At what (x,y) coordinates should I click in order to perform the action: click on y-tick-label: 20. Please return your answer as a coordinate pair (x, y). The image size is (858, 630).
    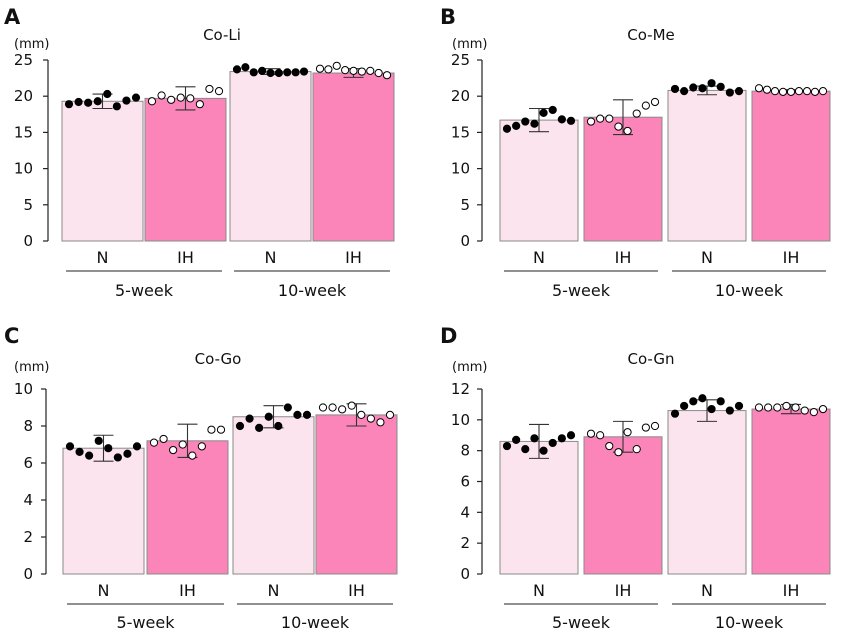
    Looking at the image, I should click on (460, 96).